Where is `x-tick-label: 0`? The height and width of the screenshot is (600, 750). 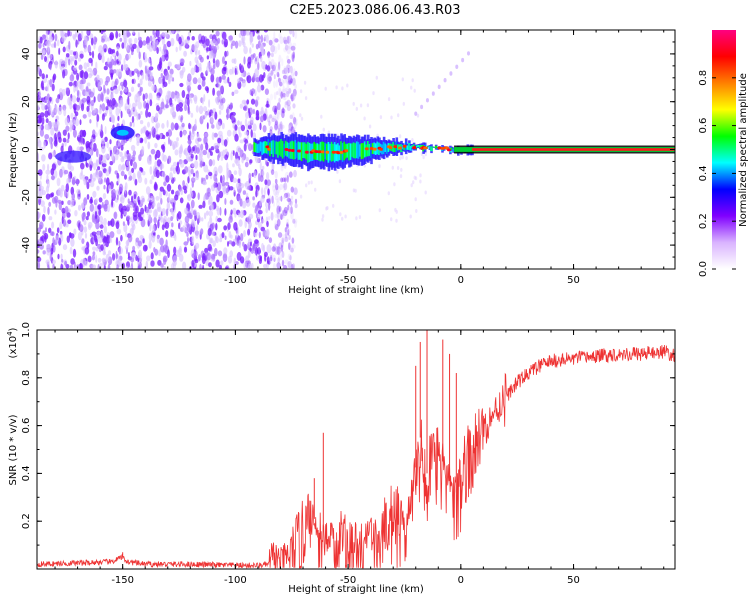
x-tick-label: 0 is located at coordinates (461, 280).